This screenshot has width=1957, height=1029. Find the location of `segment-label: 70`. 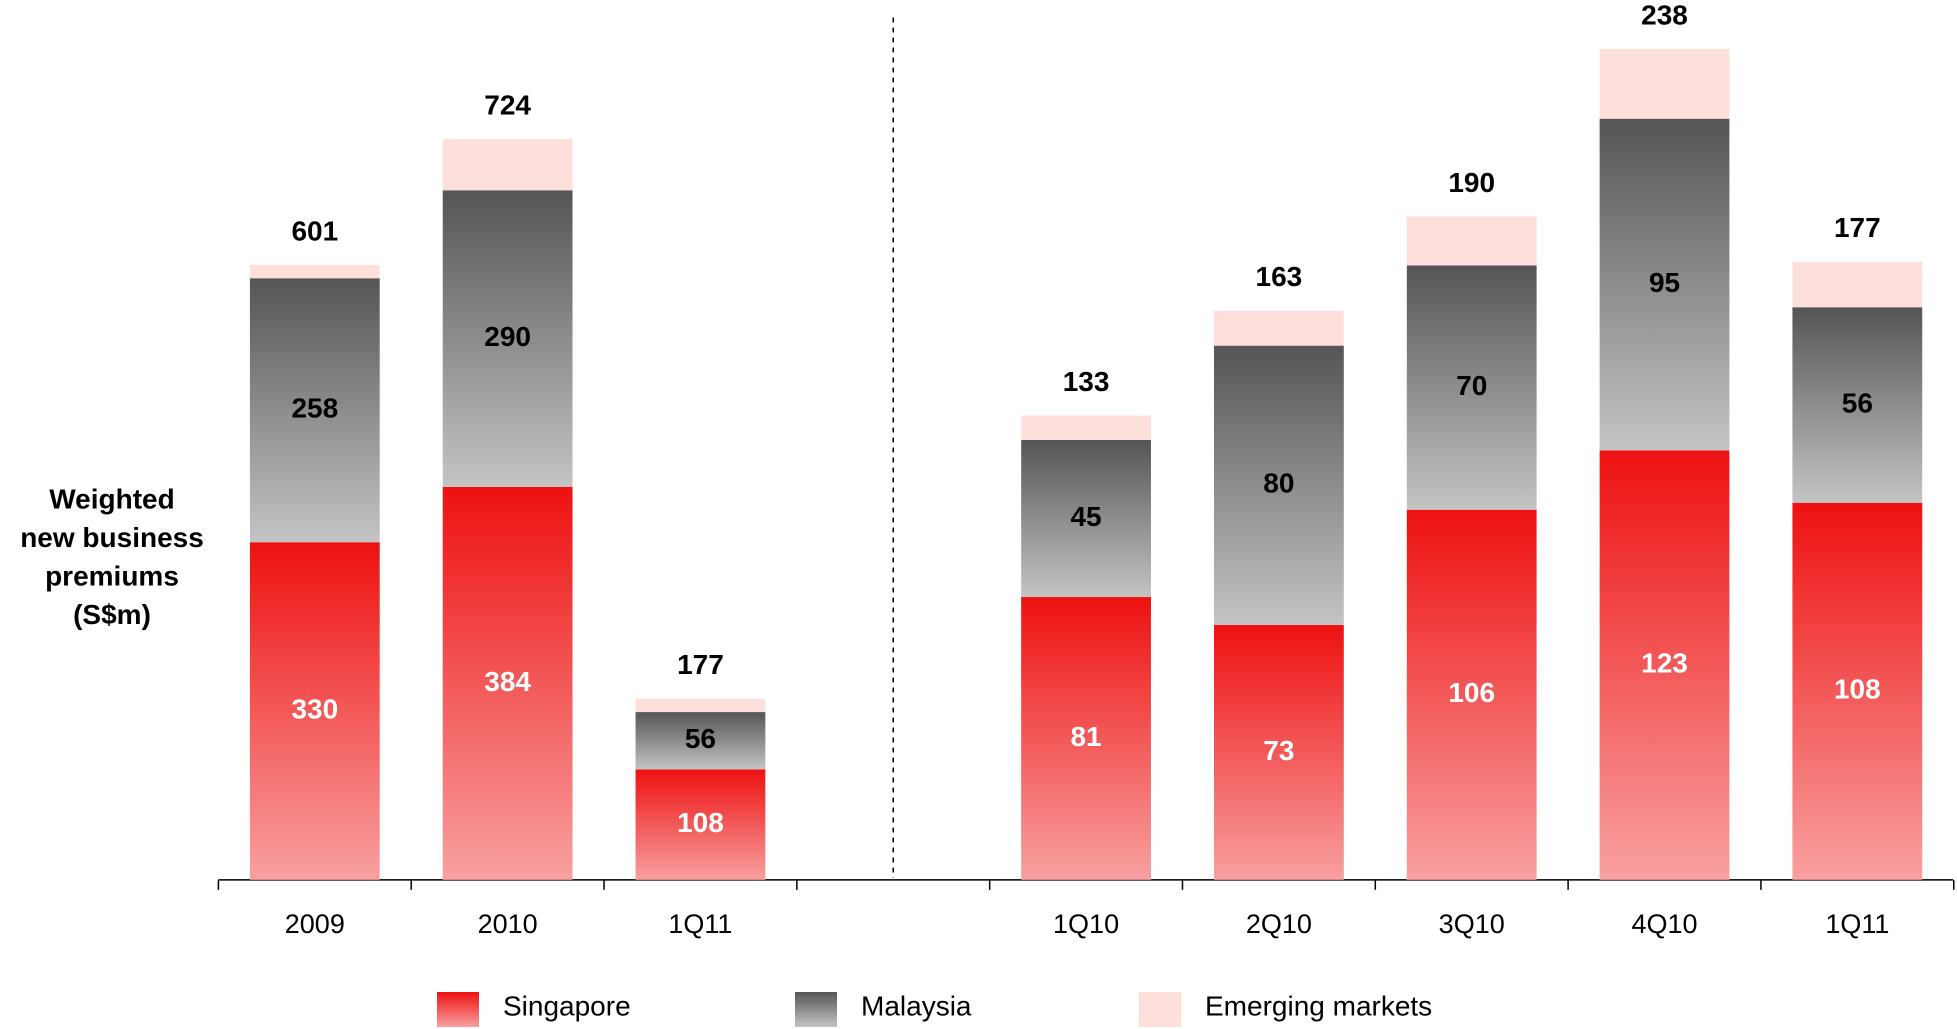

segment-label: 70 is located at coordinates (1471, 385).